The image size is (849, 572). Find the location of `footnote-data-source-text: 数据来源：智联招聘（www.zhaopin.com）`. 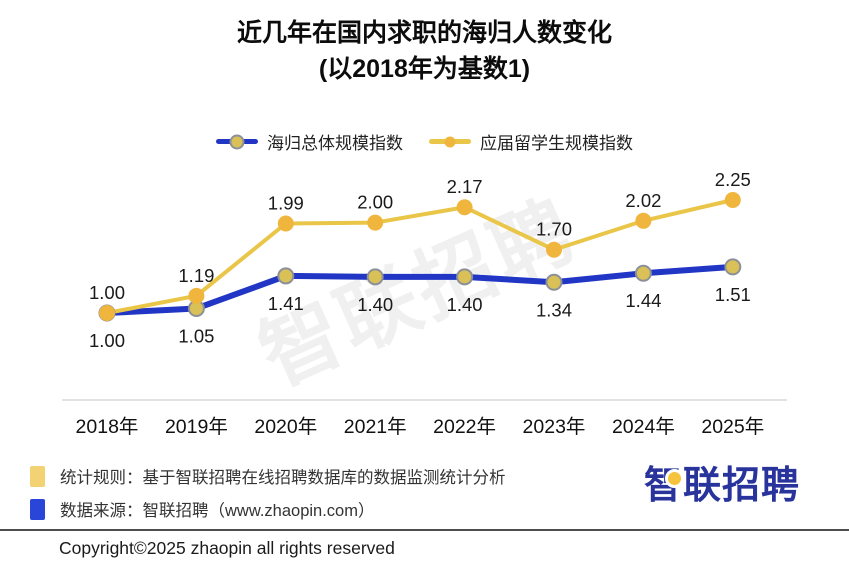

footnote-data-source-text: 数据来源：智联招聘（www.zhaopin.com） is located at coordinates (217, 511).